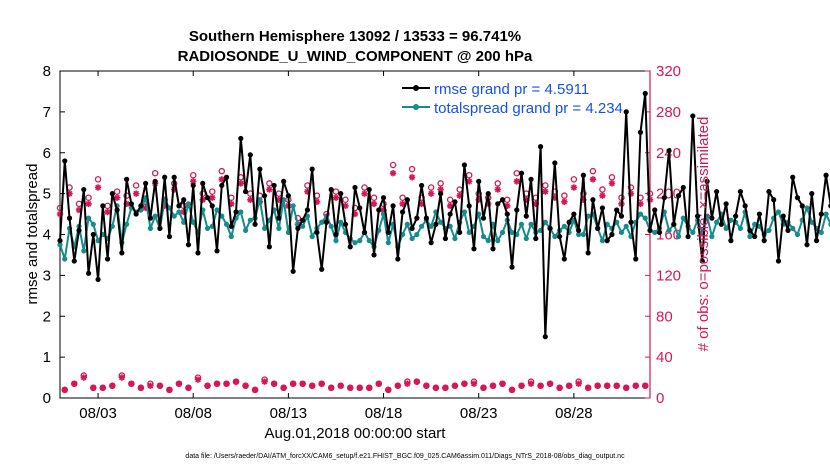 The height and width of the screenshot is (470, 830). I want to click on left-tick-label: 4, so click(47, 235).